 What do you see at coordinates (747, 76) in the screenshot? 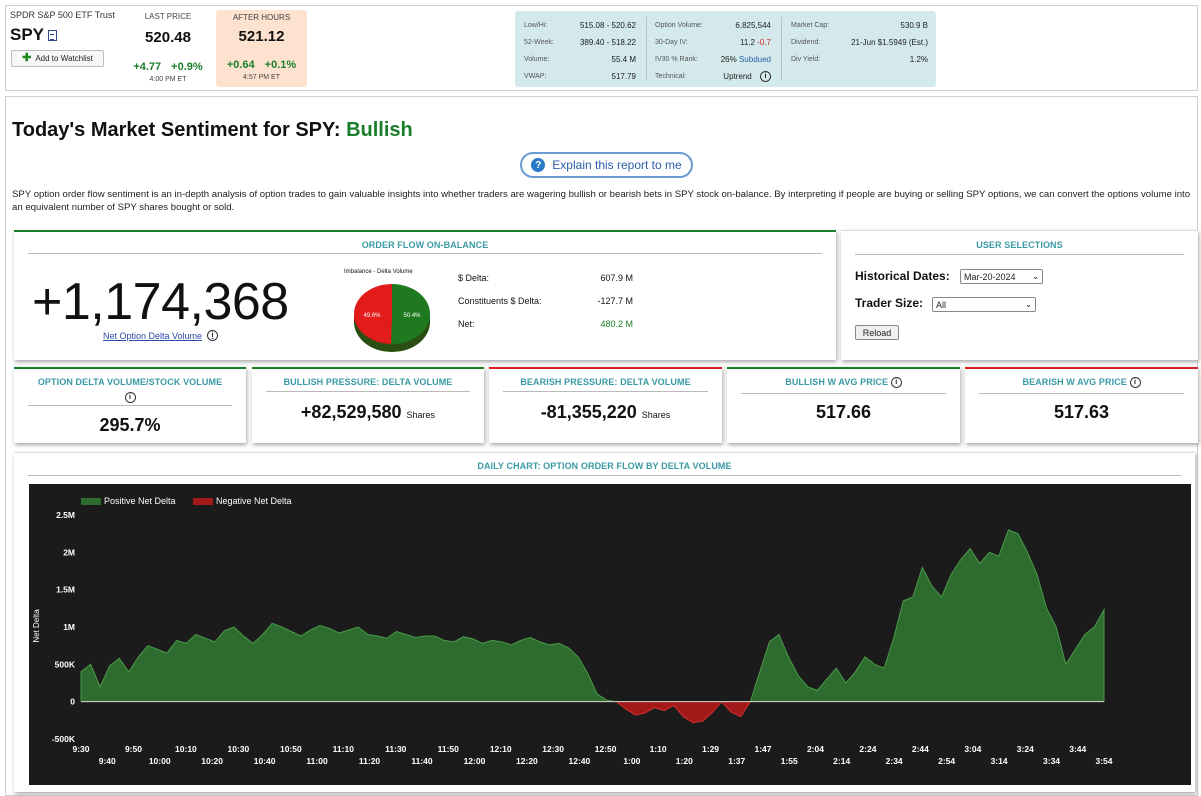
I see `stat-value: Uptrend i` at bounding box center [747, 76].